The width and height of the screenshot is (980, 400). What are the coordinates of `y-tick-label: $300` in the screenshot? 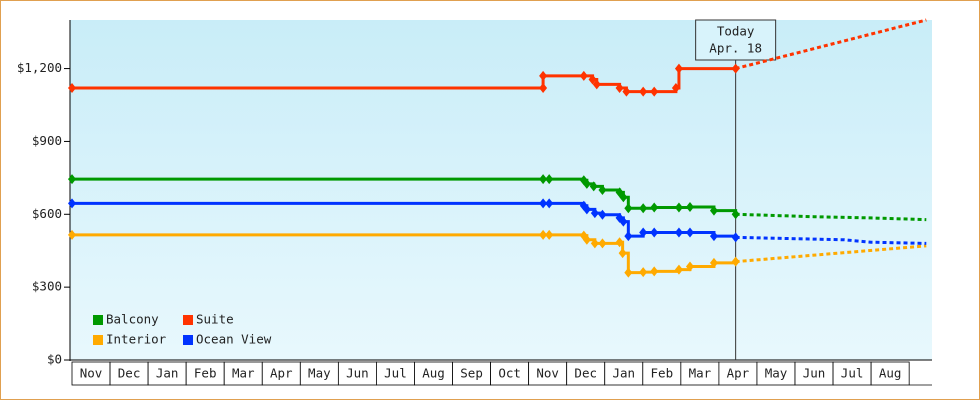 It's located at (47, 286).